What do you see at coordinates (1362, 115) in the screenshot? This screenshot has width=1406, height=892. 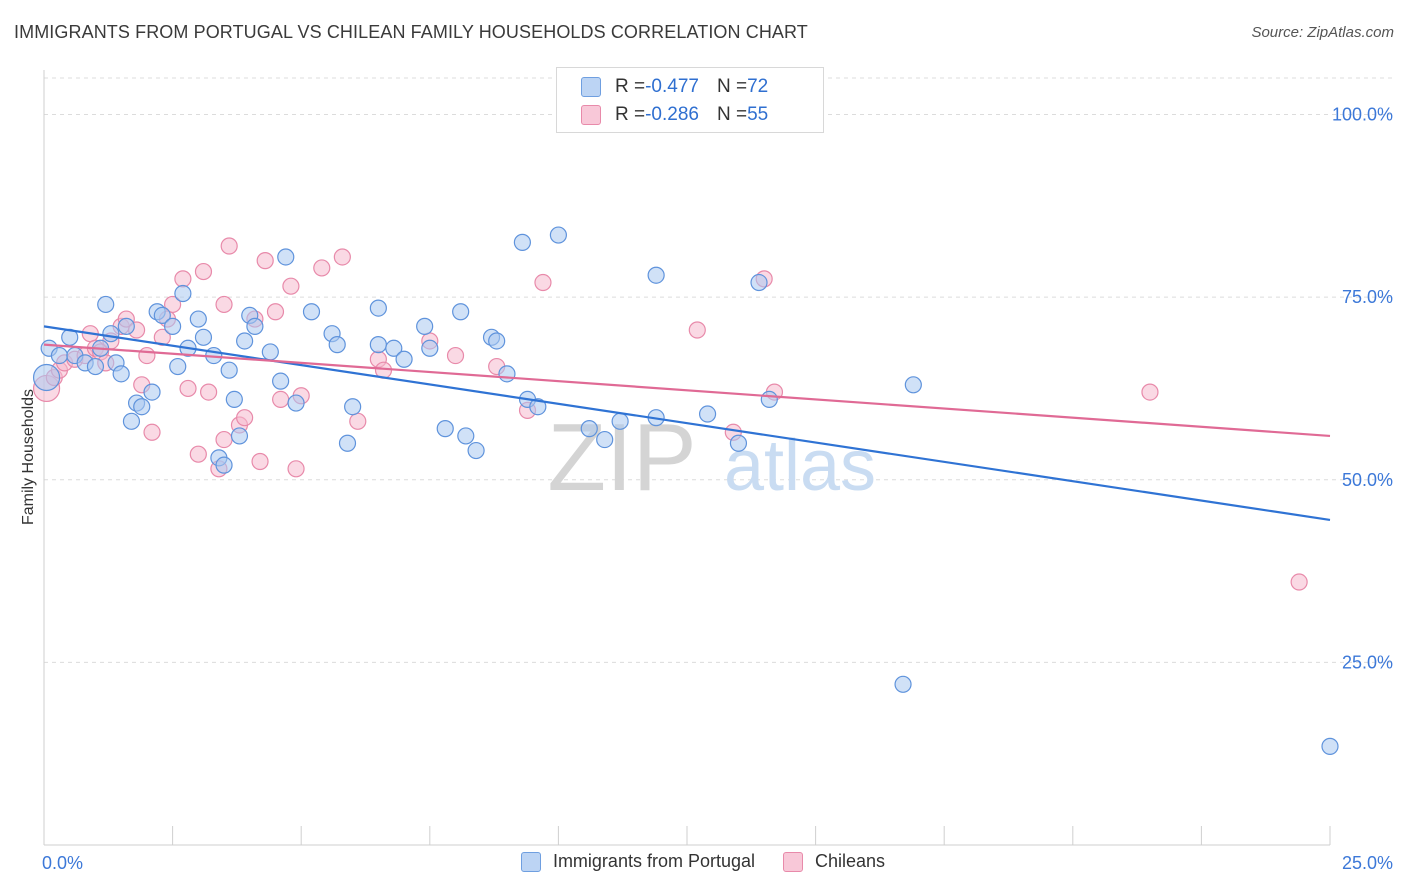 I see `y-tick-label: 100.0%` at bounding box center [1362, 115].